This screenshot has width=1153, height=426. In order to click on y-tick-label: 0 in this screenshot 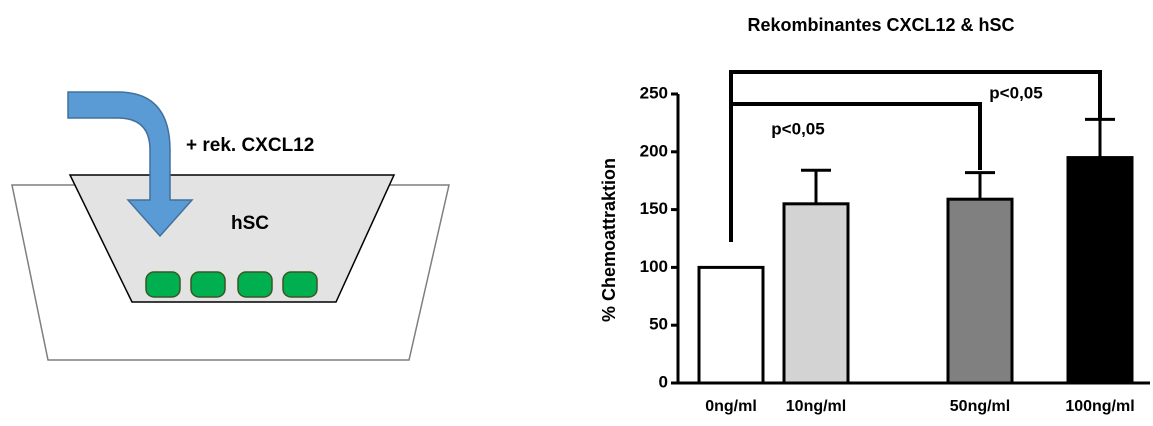, I will do `click(663, 381)`.